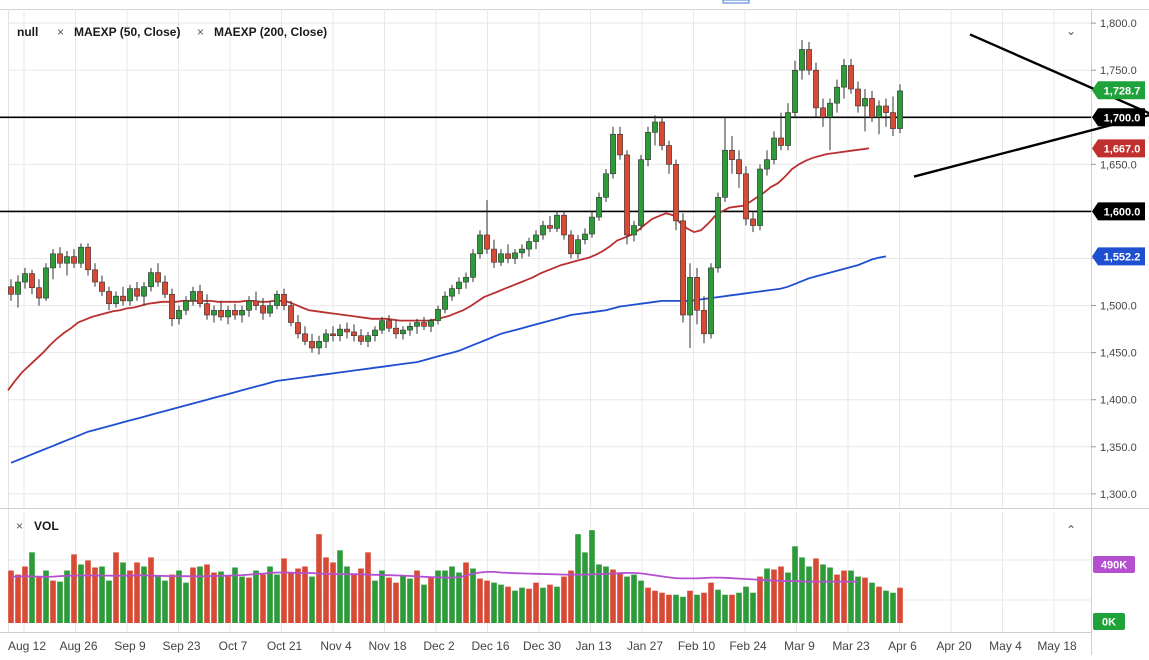 The height and width of the screenshot is (660, 1149). Describe the element at coordinates (336, 646) in the screenshot. I see `x-tick-label: Nov 4` at that location.